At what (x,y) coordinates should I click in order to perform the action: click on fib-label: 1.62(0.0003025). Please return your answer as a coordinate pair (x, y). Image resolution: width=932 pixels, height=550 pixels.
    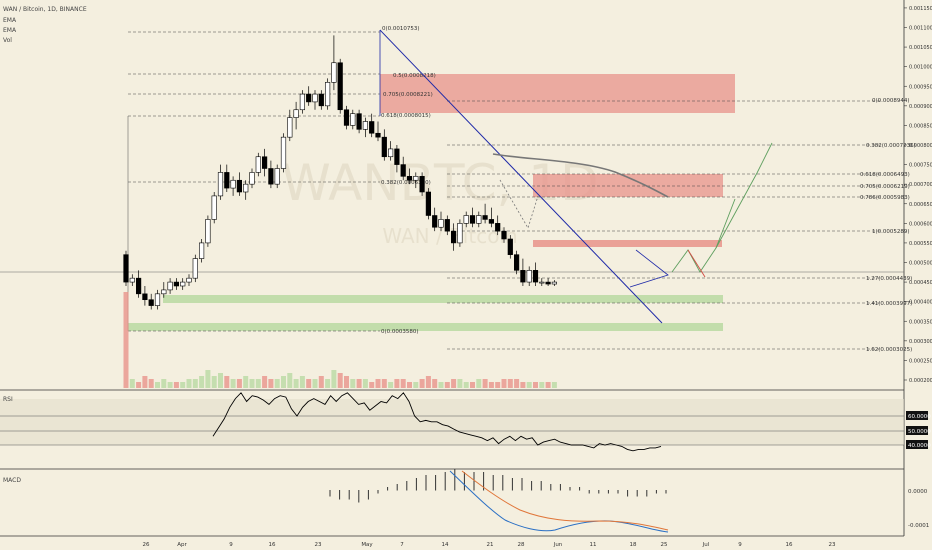
    Looking at the image, I should click on (889, 350).